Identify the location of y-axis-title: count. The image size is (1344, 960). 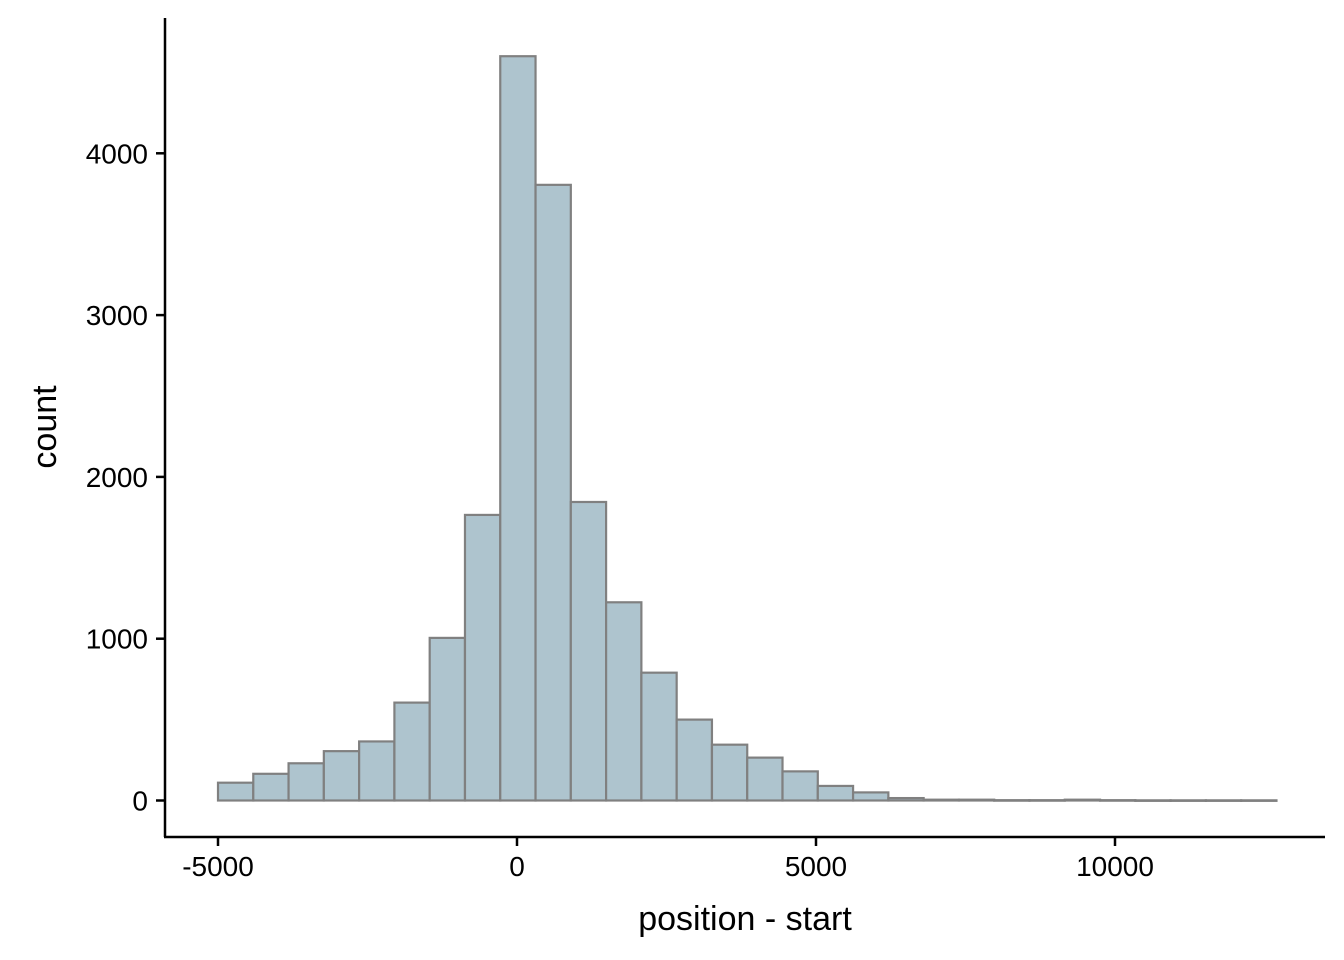
(45, 427).